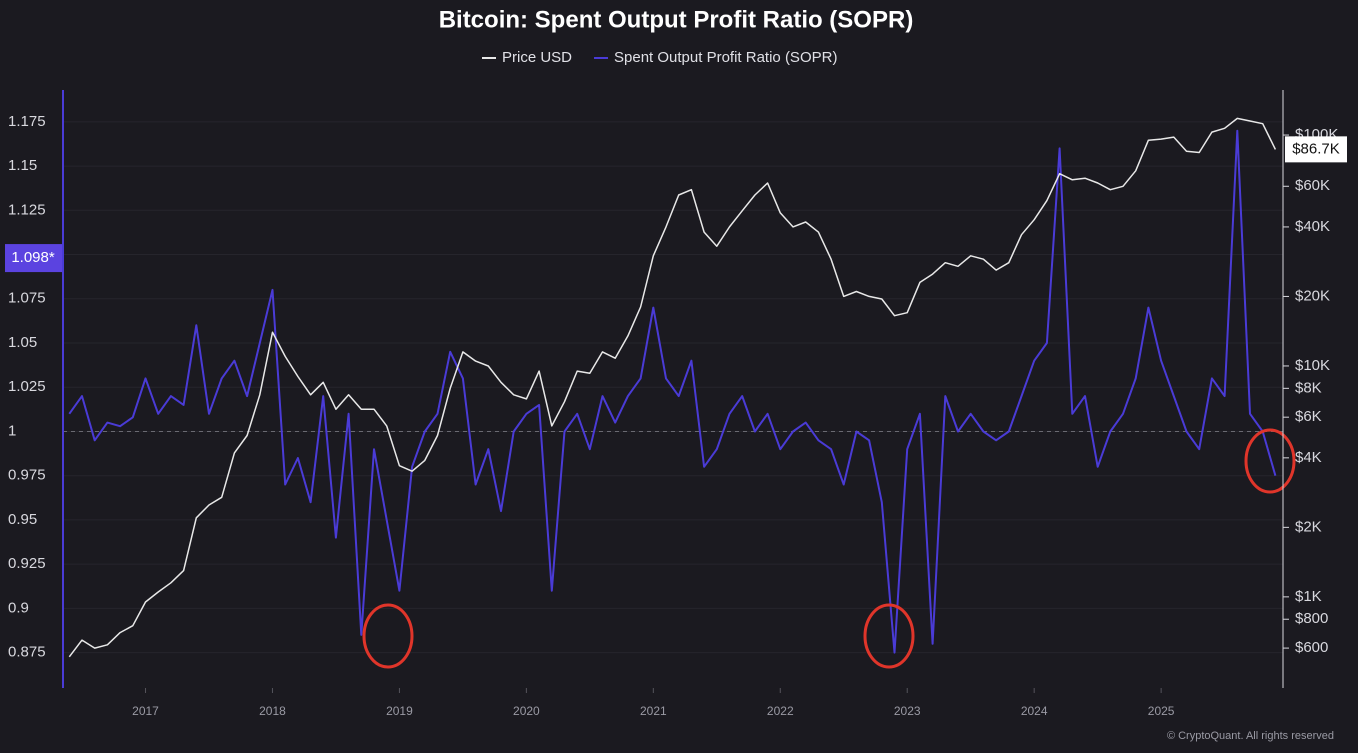  I want to click on current-sopr-badge, so click(33, 258).